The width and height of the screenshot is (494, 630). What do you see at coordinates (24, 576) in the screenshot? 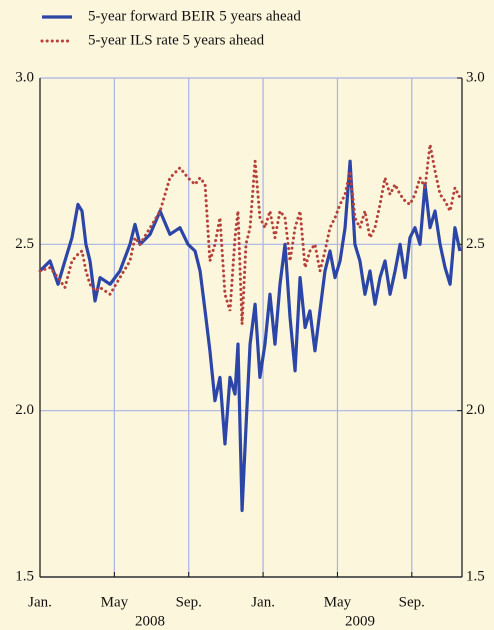
I see `y-tick-label: 1.5` at bounding box center [24, 576].